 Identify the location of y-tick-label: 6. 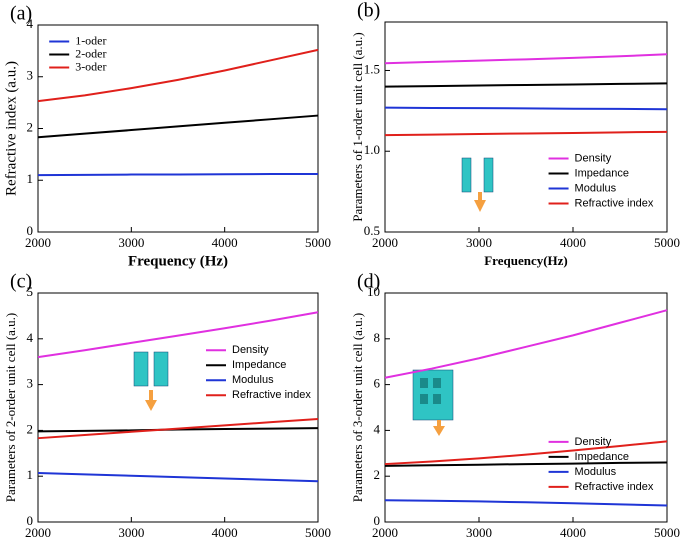
(377, 383).